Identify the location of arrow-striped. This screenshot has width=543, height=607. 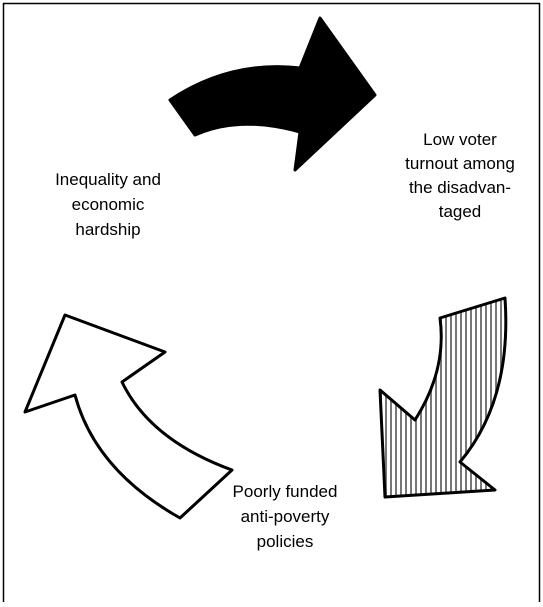
(443, 397).